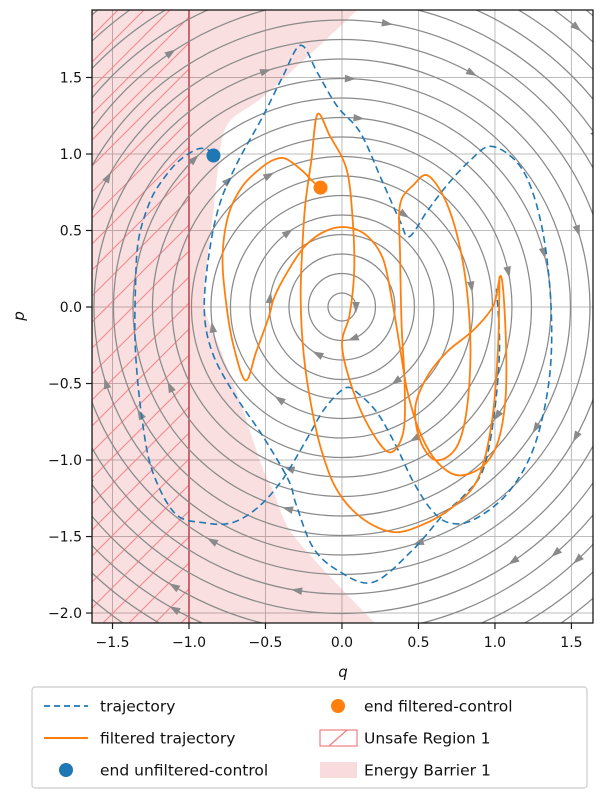 This screenshot has height=792, width=608. Describe the element at coordinates (65, 614) in the screenshot. I see `y-tick-label: −2.0` at that location.